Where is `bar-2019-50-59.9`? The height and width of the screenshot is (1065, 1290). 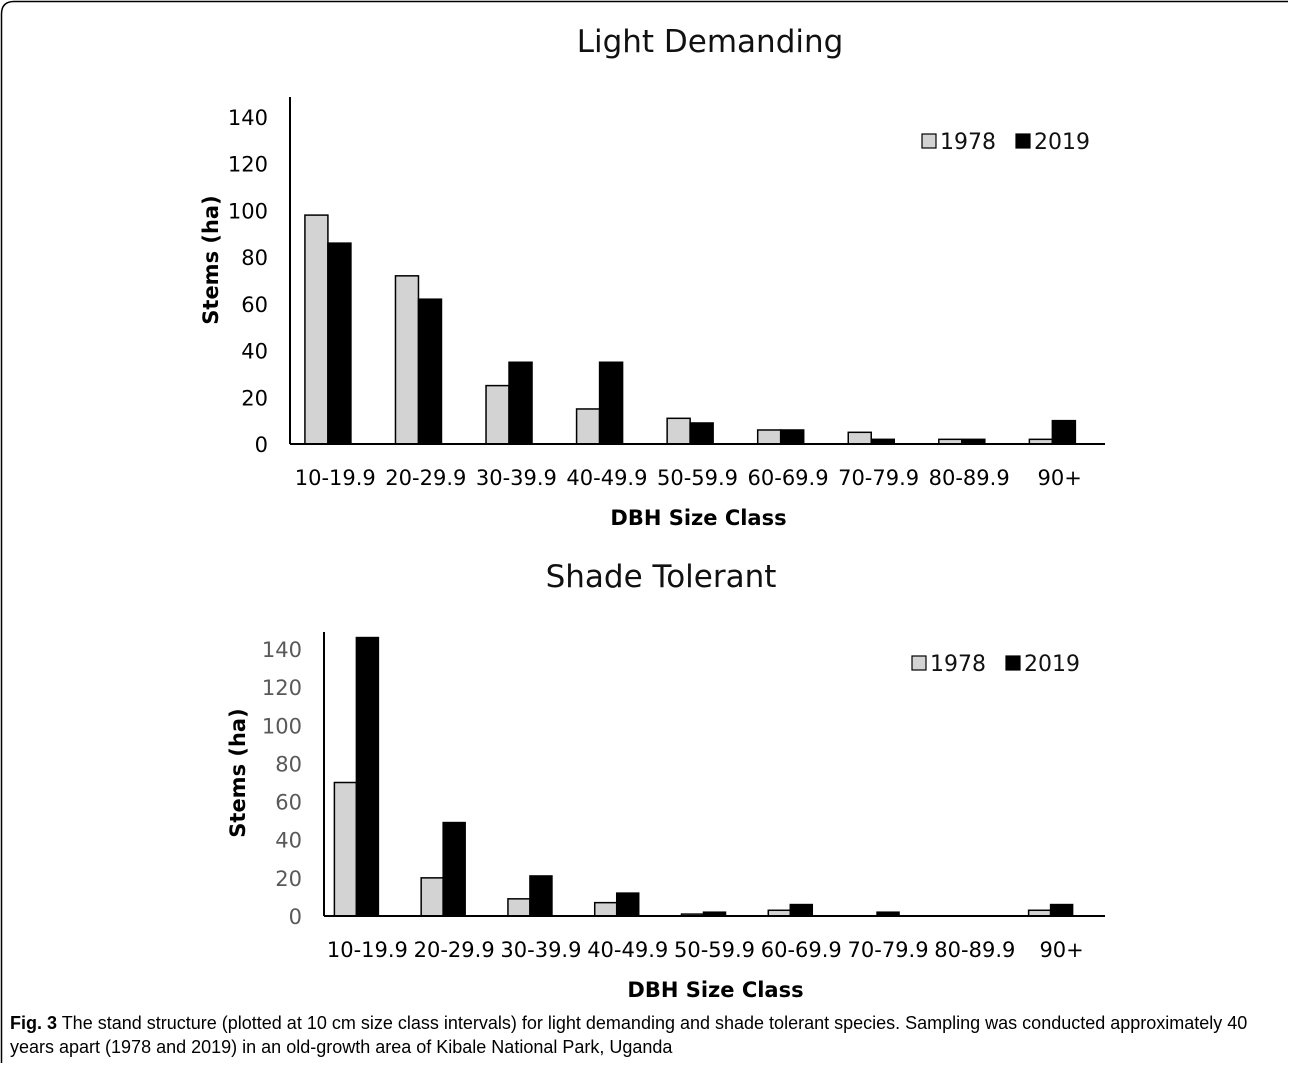
bar-2019-50-59.9 is located at coordinates (701, 433).